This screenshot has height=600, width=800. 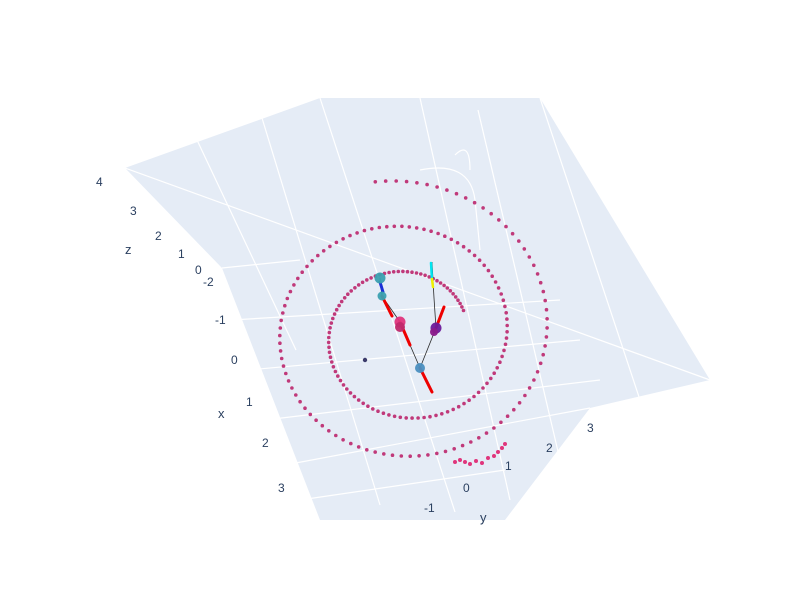 I want to click on y-tick-label: 3, so click(x=590, y=428).